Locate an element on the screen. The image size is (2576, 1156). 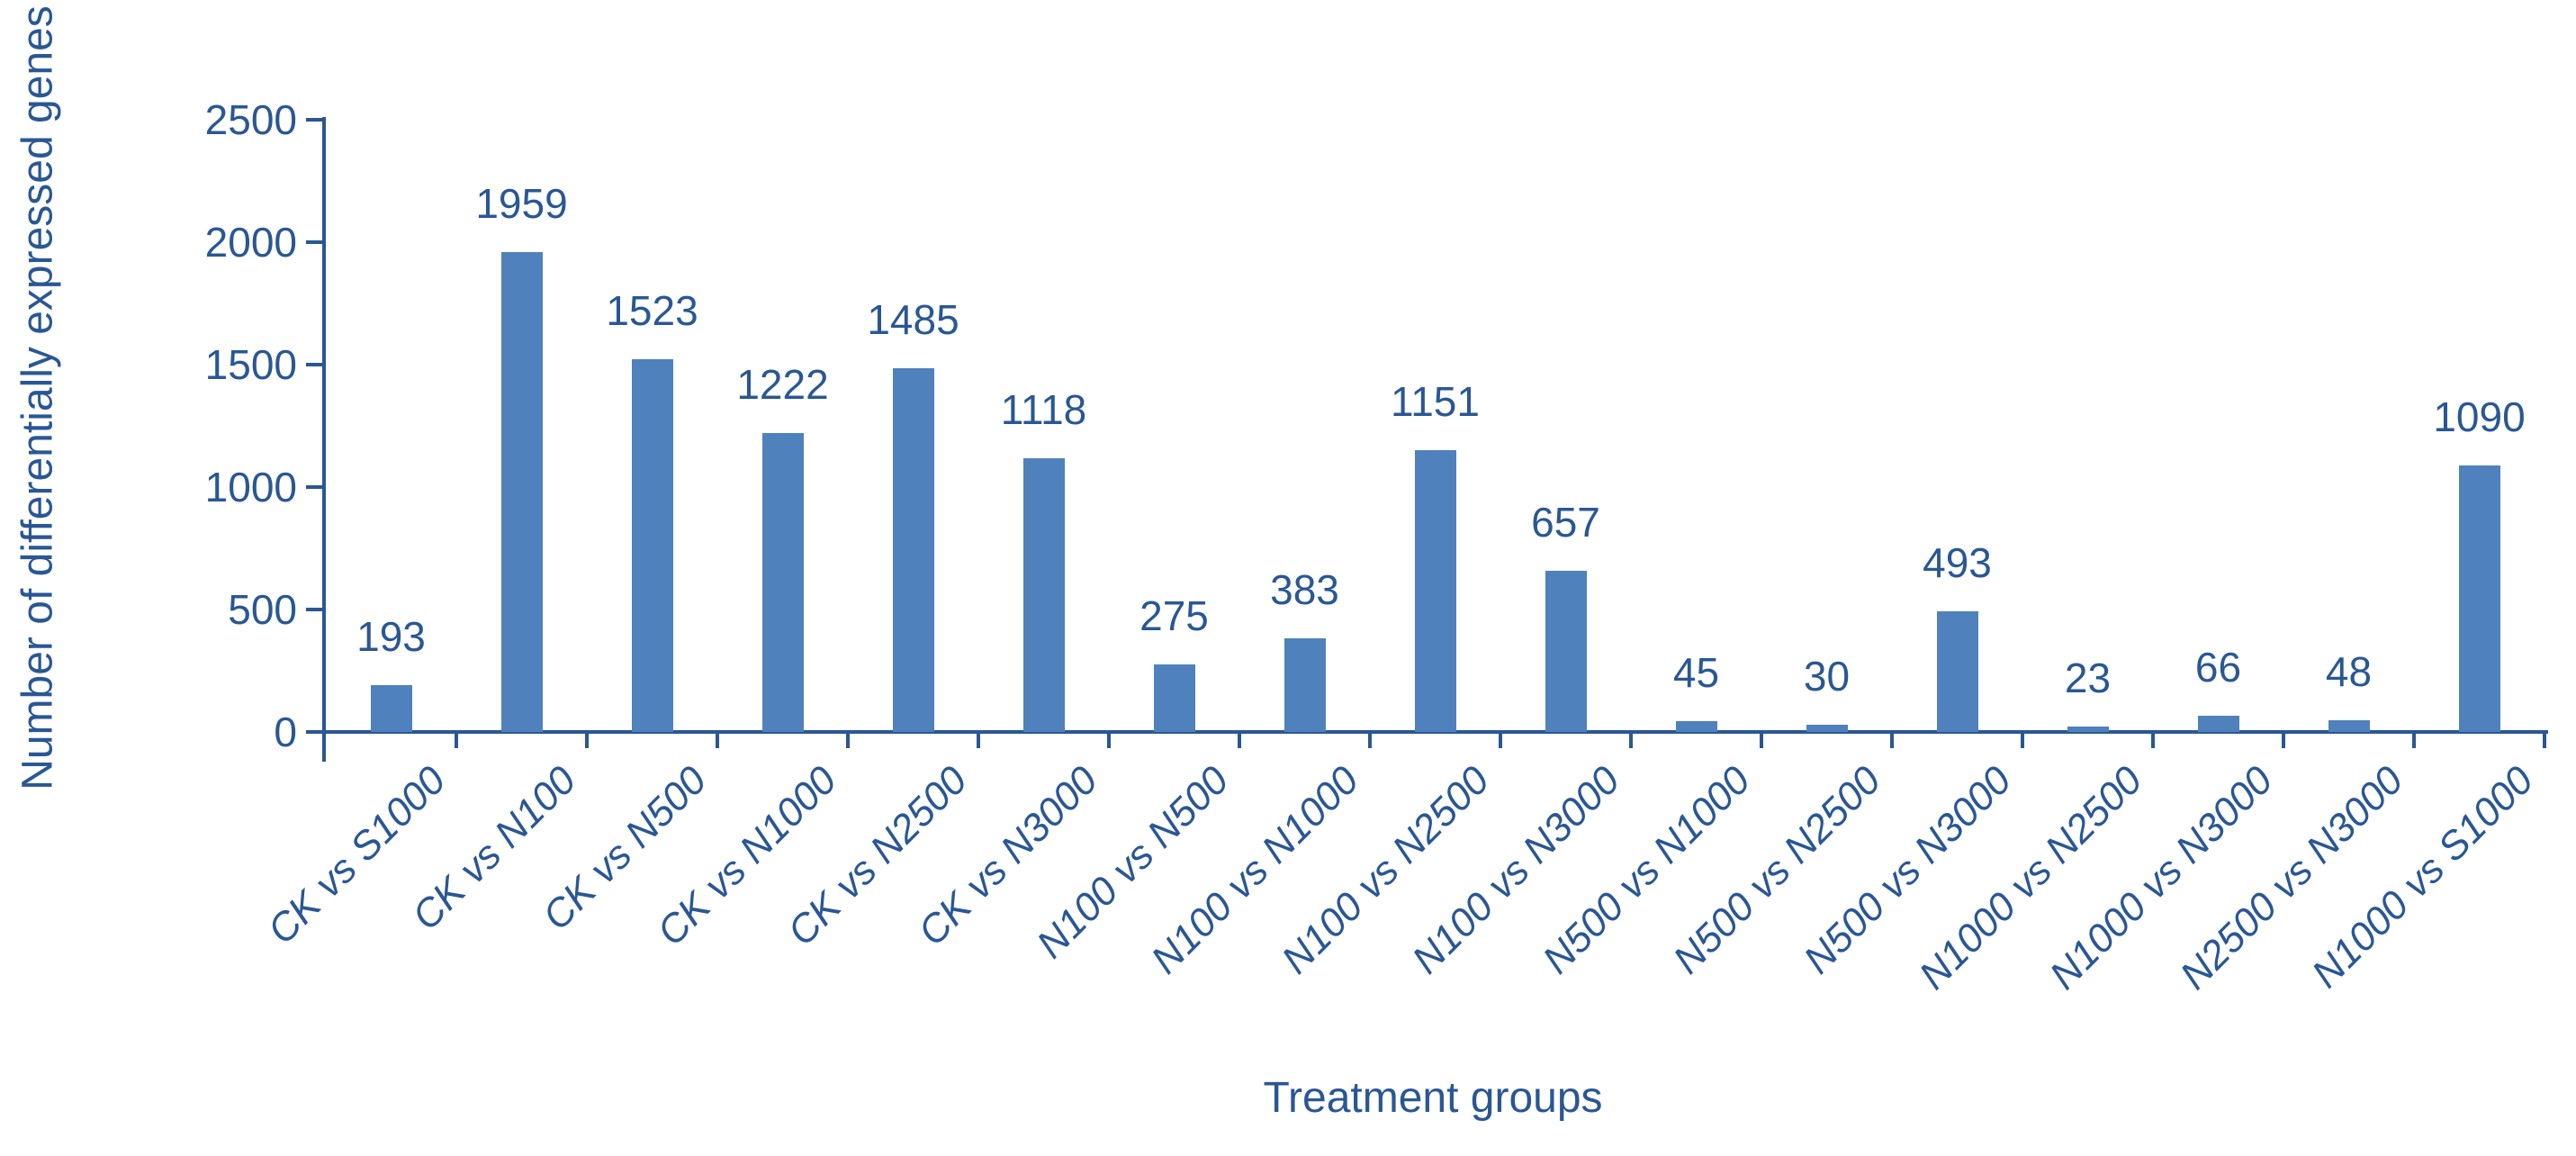
y-tick-label: 2000 is located at coordinates (250, 242).